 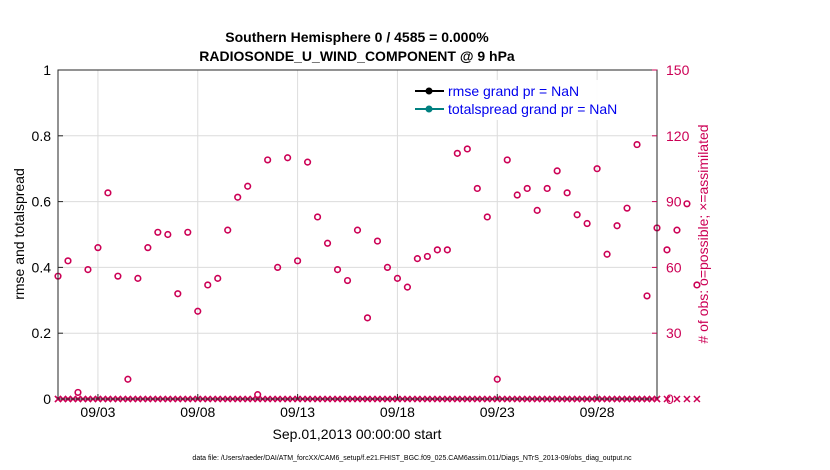 What do you see at coordinates (97, 412) in the screenshot?
I see `x-tick-label: 09/03` at bounding box center [97, 412].